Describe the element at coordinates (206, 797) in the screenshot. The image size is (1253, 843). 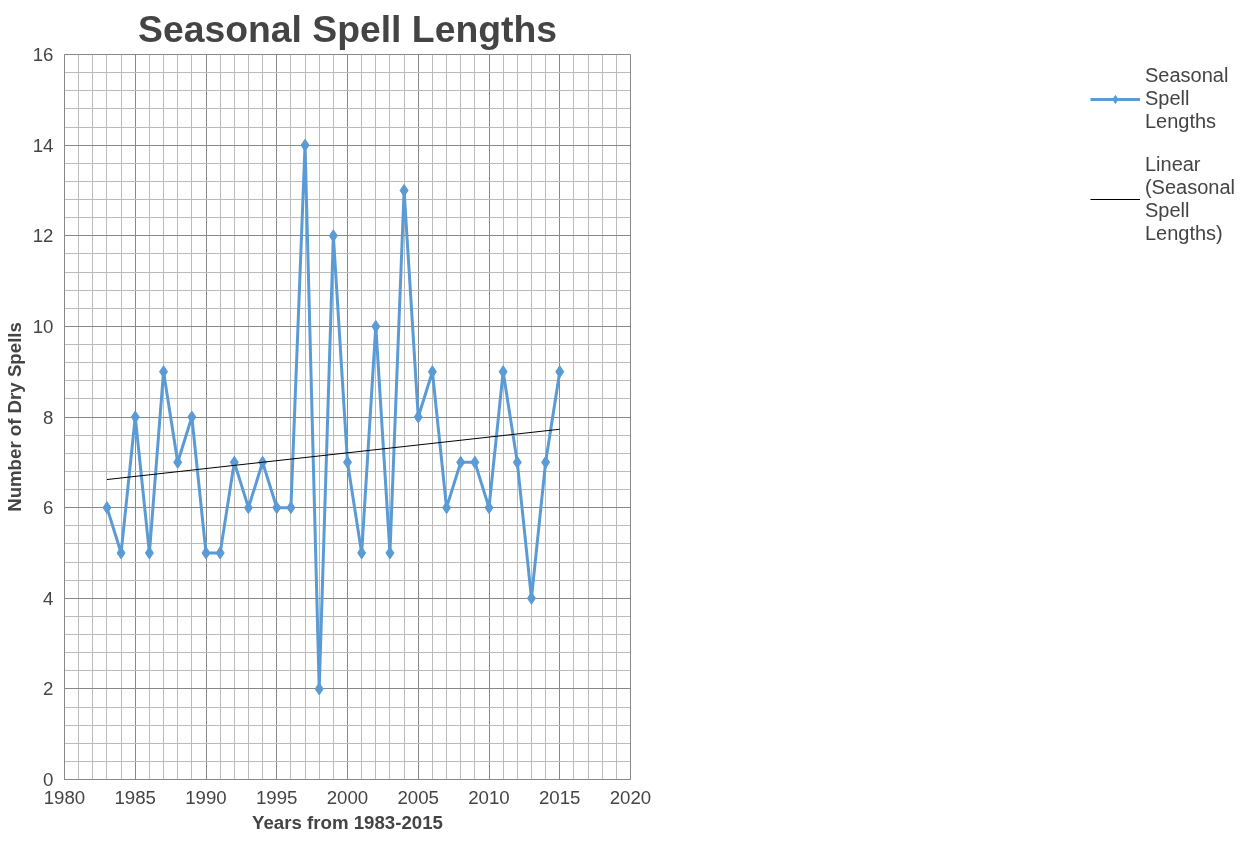
I see `x-tick-label: 1990` at that location.